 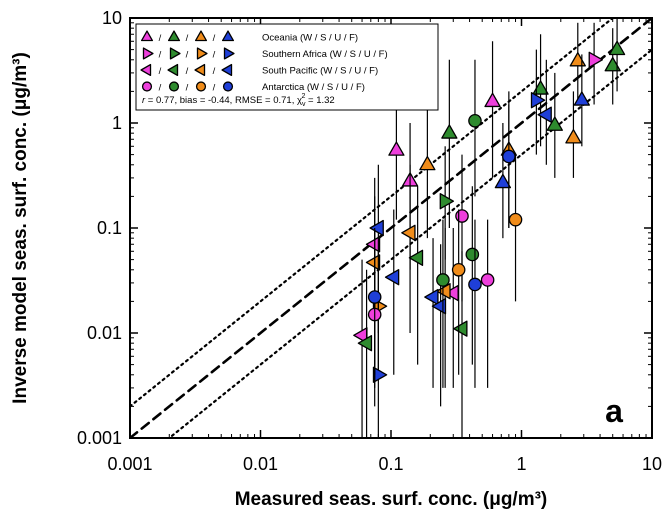 I want to click on legend-label: South Pacific (W / S / U / F), so click(x=320, y=71).